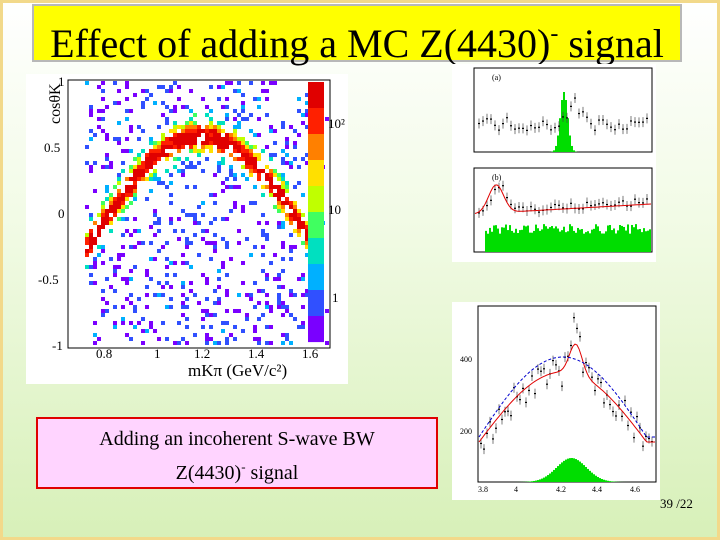 The image size is (720, 540). Describe the element at coordinates (48, 279) in the screenshot. I see `y-tick-label: -0.5` at that location.